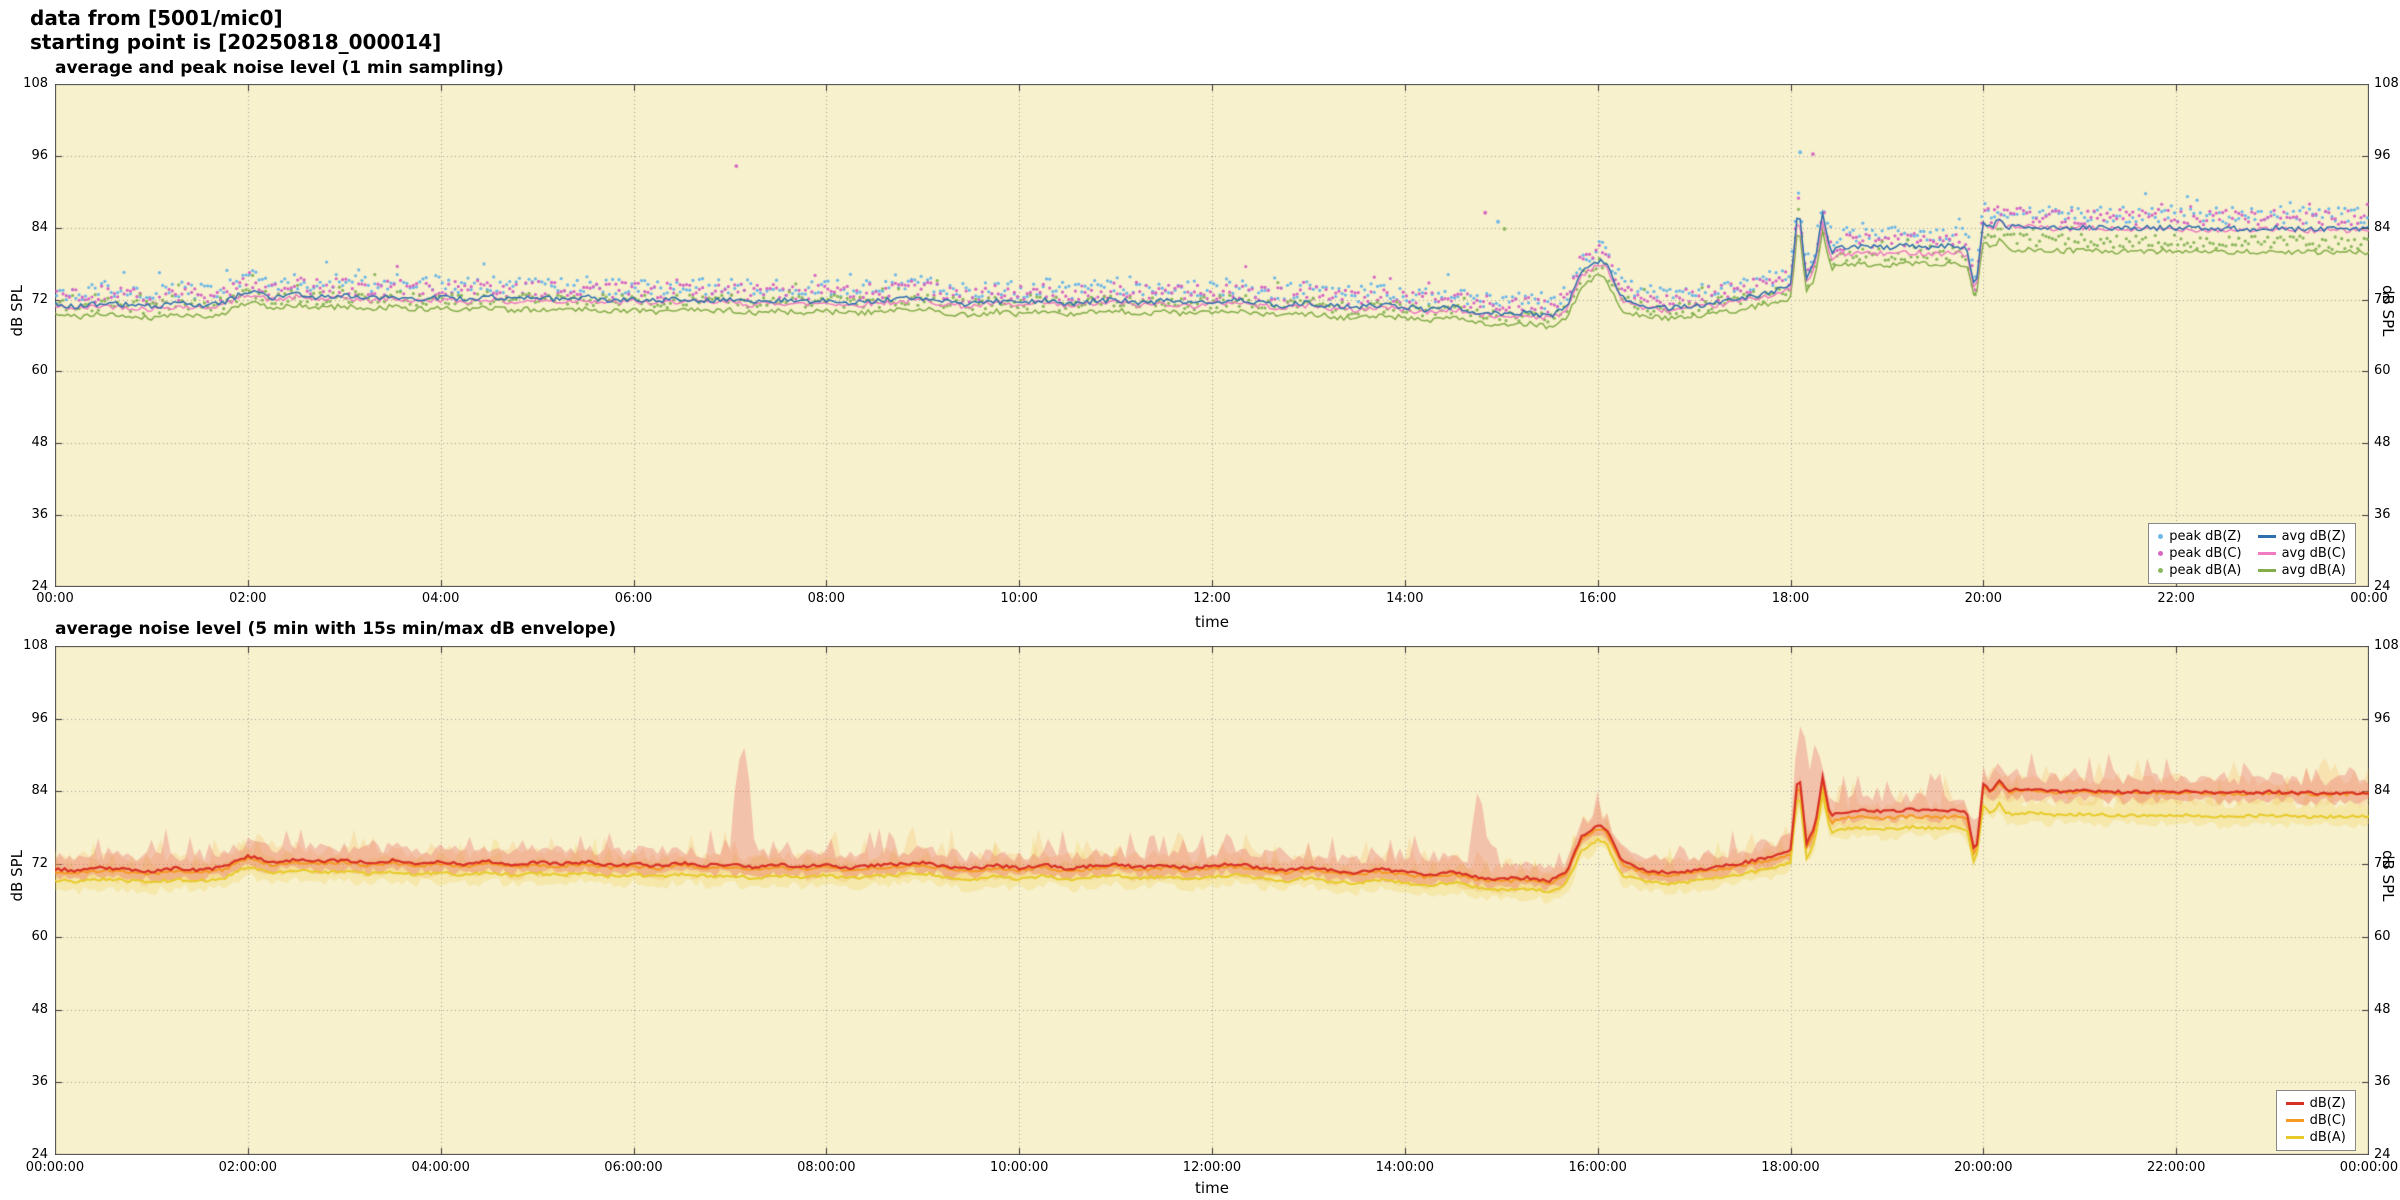 Image resolution: width=2400 pixels, height=1200 pixels. I want to click on x-tick-label: 04:00, so click(440, 598).